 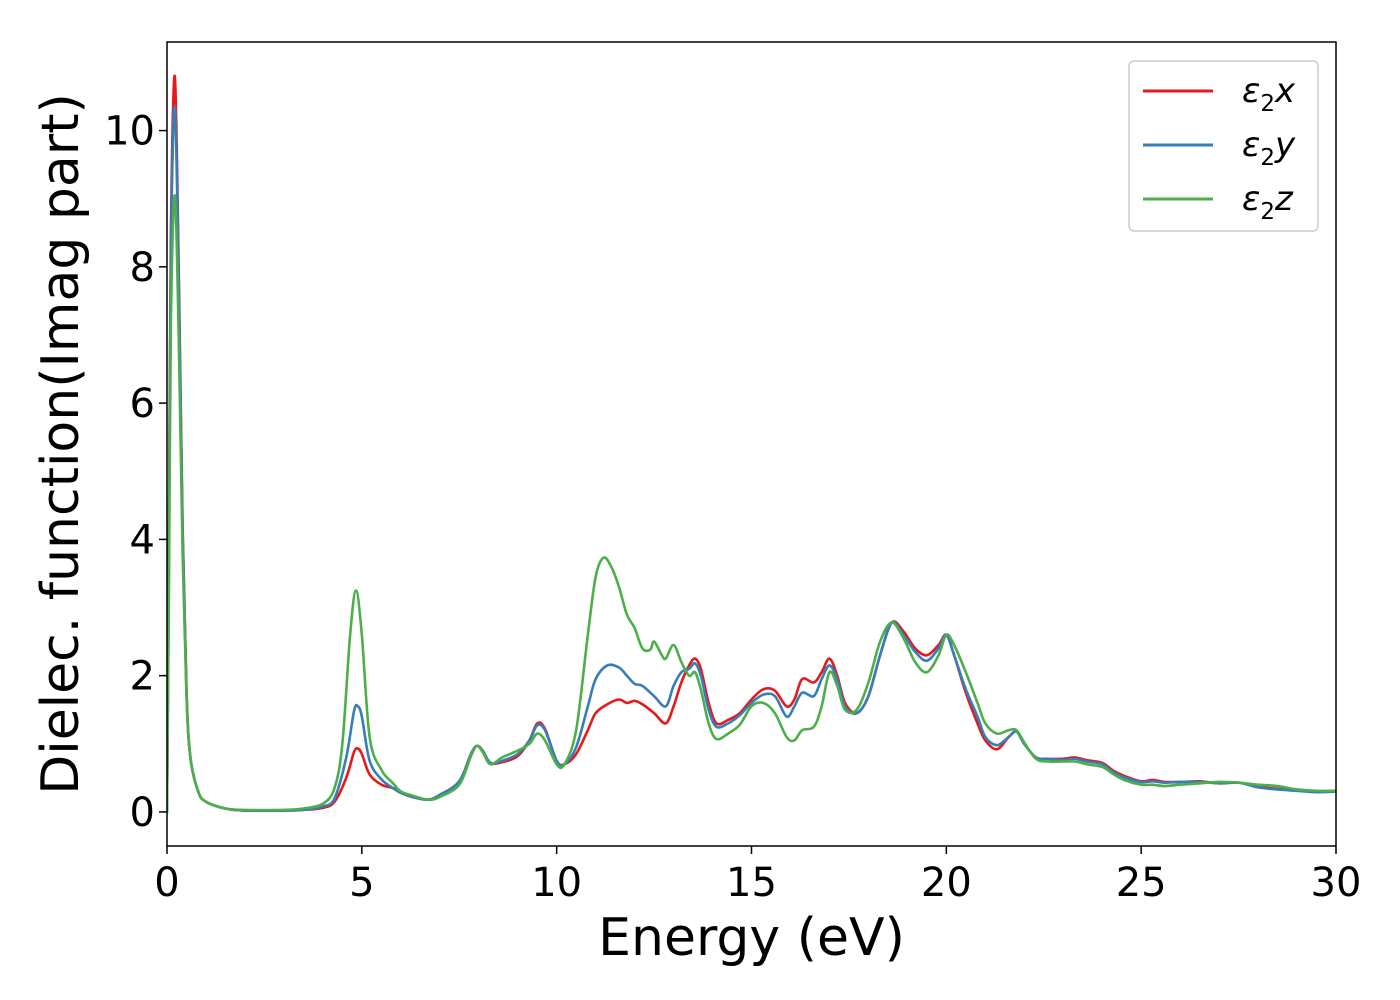 What do you see at coordinates (1219, 94) in the screenshot?
I see `legend-item-x: ε2x` at bounding box center [1219, 94].